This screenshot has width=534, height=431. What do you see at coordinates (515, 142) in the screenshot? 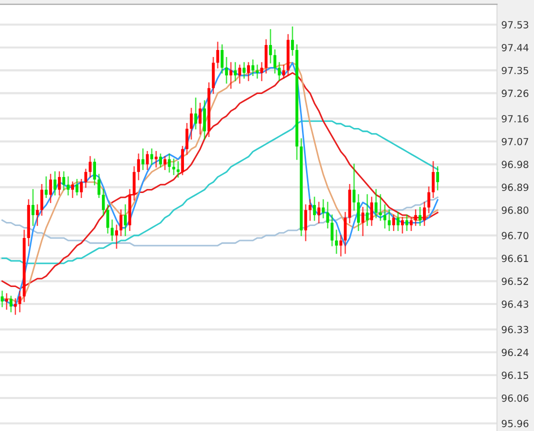
I see `y-tick-label: 97.07` at bounding box center [515, 142].